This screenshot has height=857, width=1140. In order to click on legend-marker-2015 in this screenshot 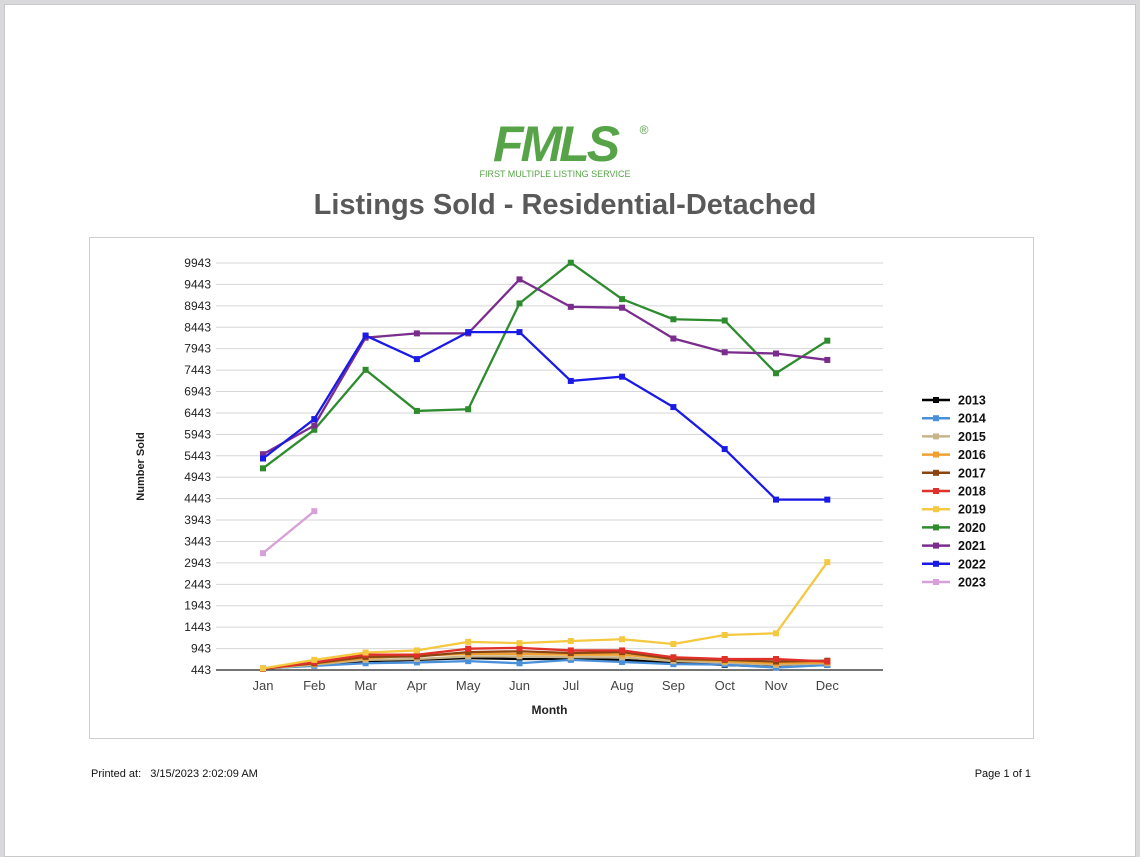, I will do `click(936, 436)`.